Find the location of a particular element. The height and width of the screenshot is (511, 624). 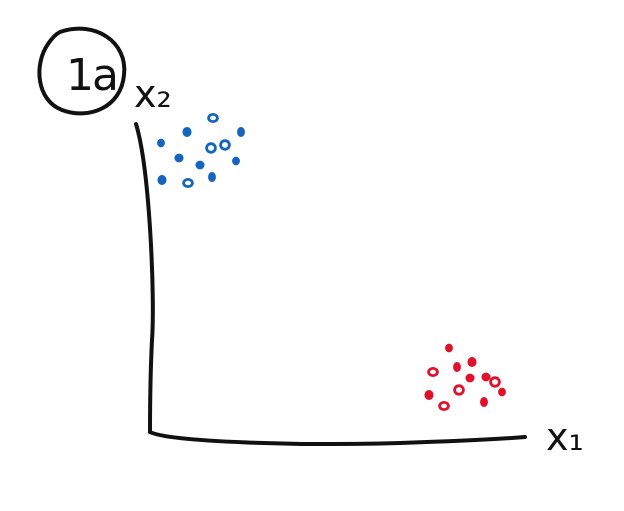

label-circle is located at coordinates (82, 71).